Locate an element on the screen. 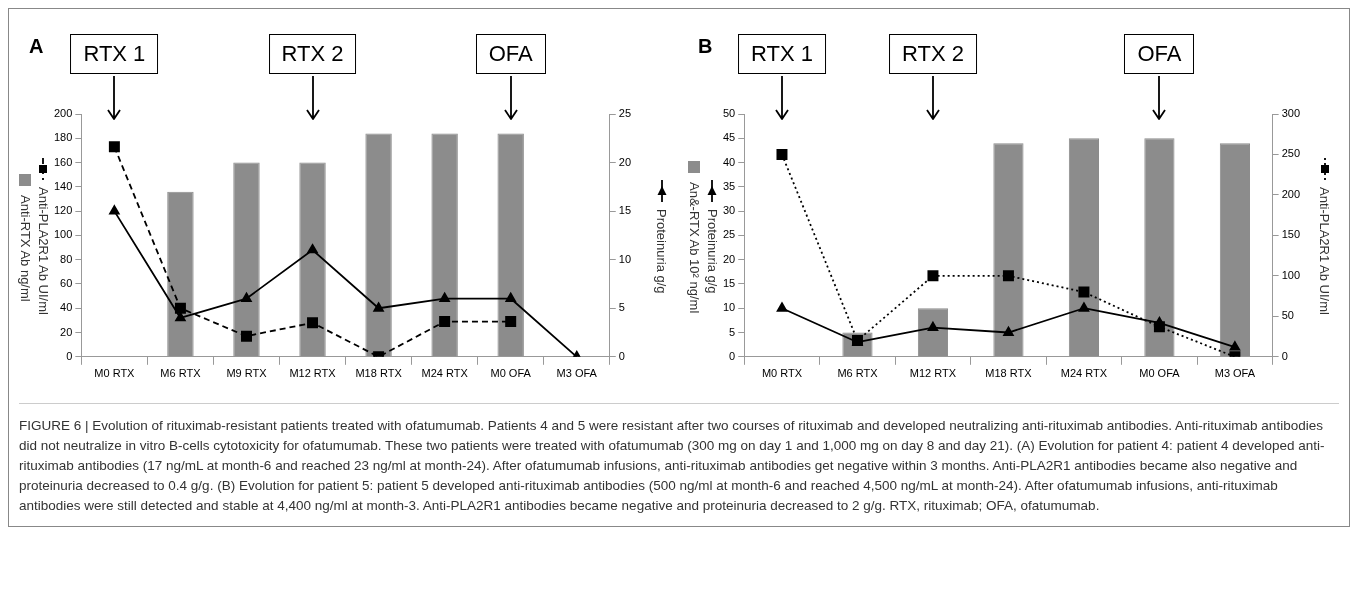 The height and width of the screenshot is (604, 1357). y-tick-label: 160 is located at coordinates (63, 161).